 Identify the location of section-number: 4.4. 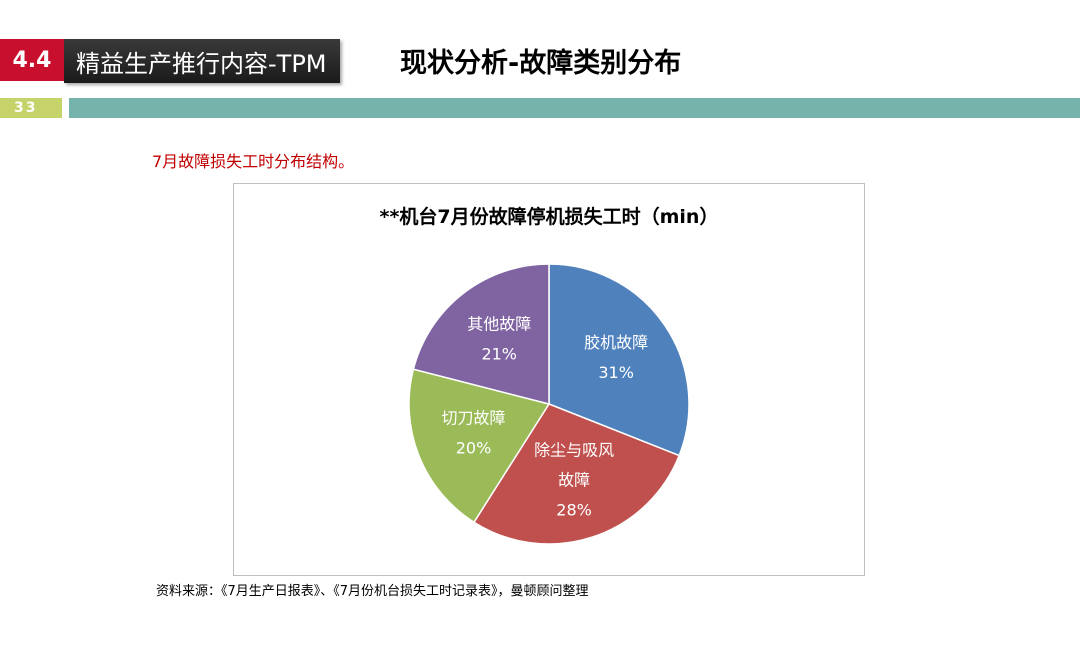
(32, 60).